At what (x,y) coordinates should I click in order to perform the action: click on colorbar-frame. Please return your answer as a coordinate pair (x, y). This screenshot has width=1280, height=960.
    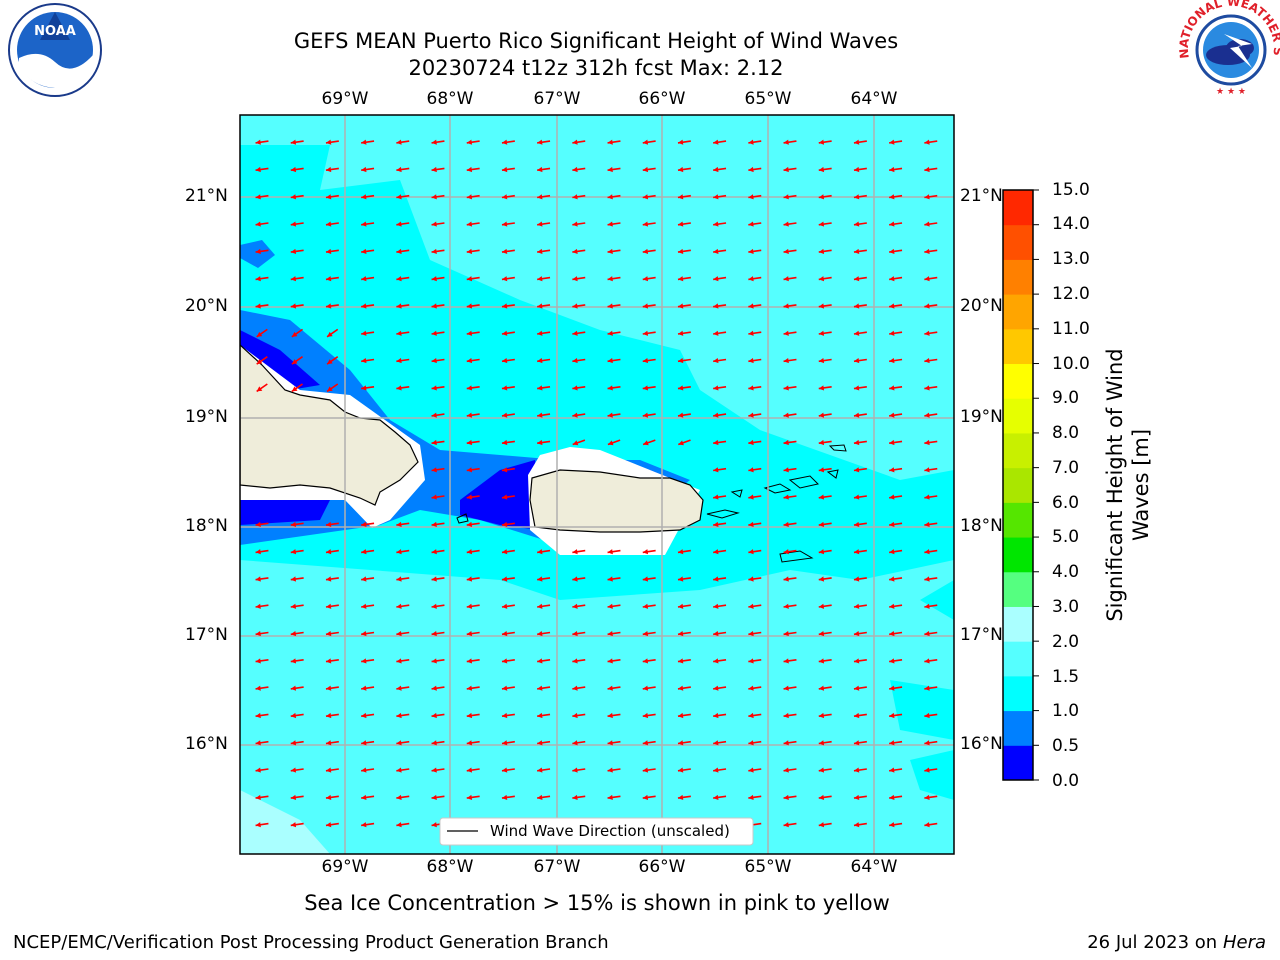
    Looking at the image, I should click on (1018, 485).